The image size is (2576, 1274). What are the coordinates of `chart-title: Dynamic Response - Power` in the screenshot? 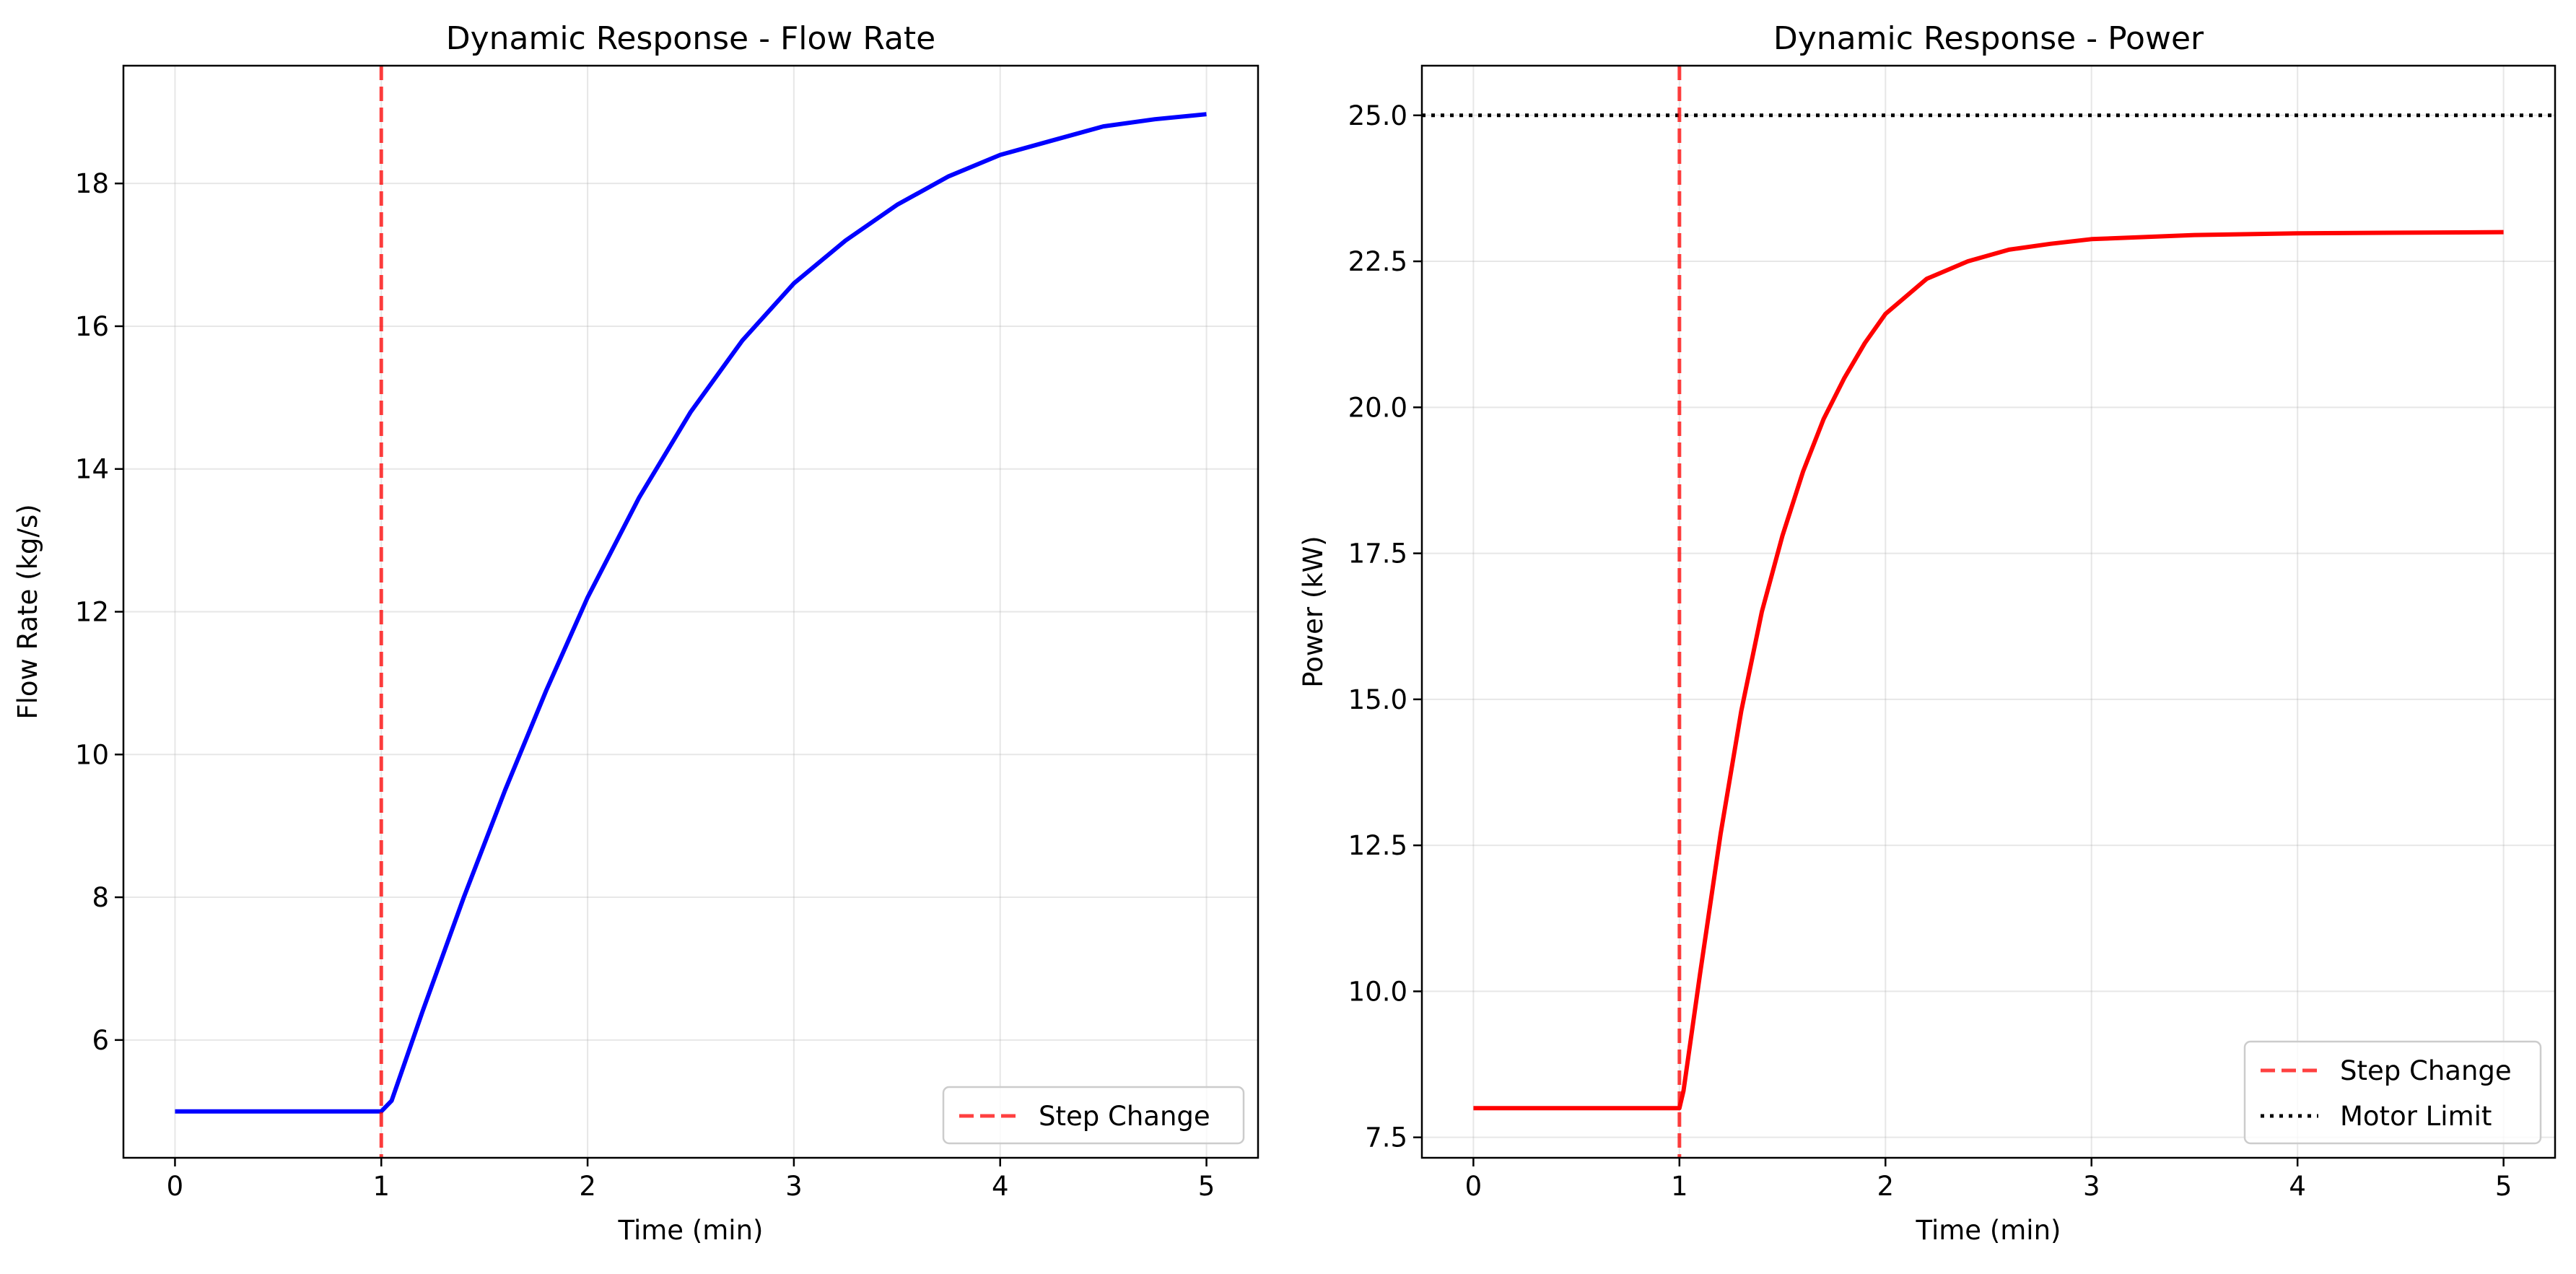 It's located at (1988, 38).